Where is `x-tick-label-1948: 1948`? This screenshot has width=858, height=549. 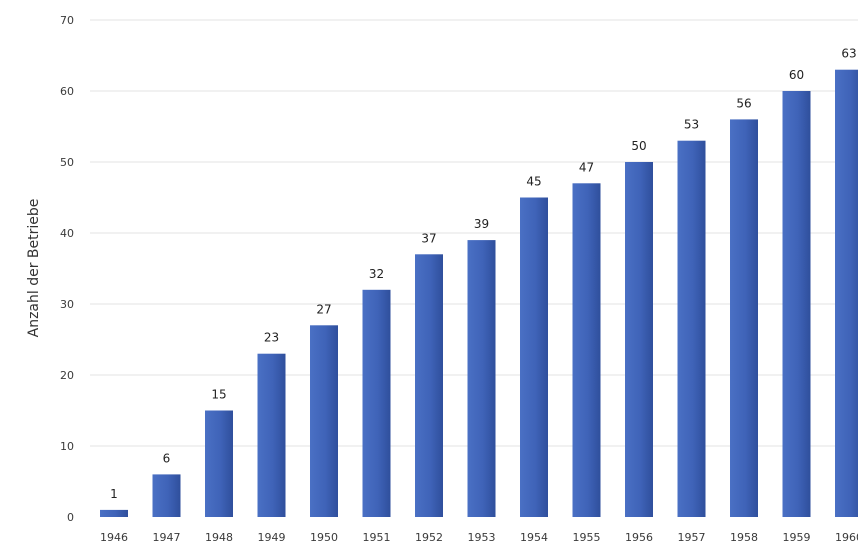
x-tick-label-1948: 1948 is located at coordinates (219, 537).